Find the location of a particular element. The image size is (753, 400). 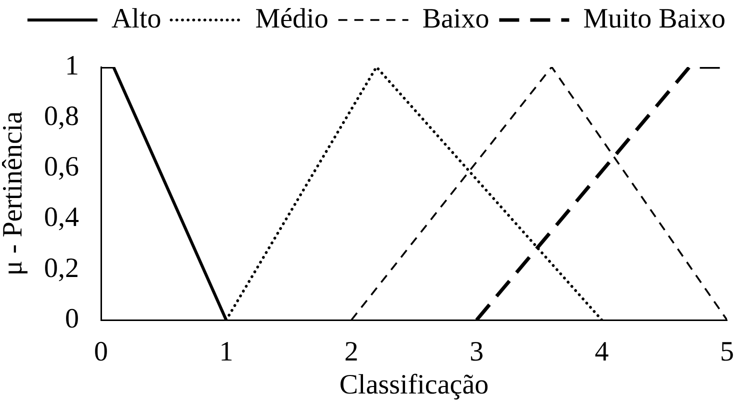

x-tick-label: 4 is located at coordinates (601, 352).